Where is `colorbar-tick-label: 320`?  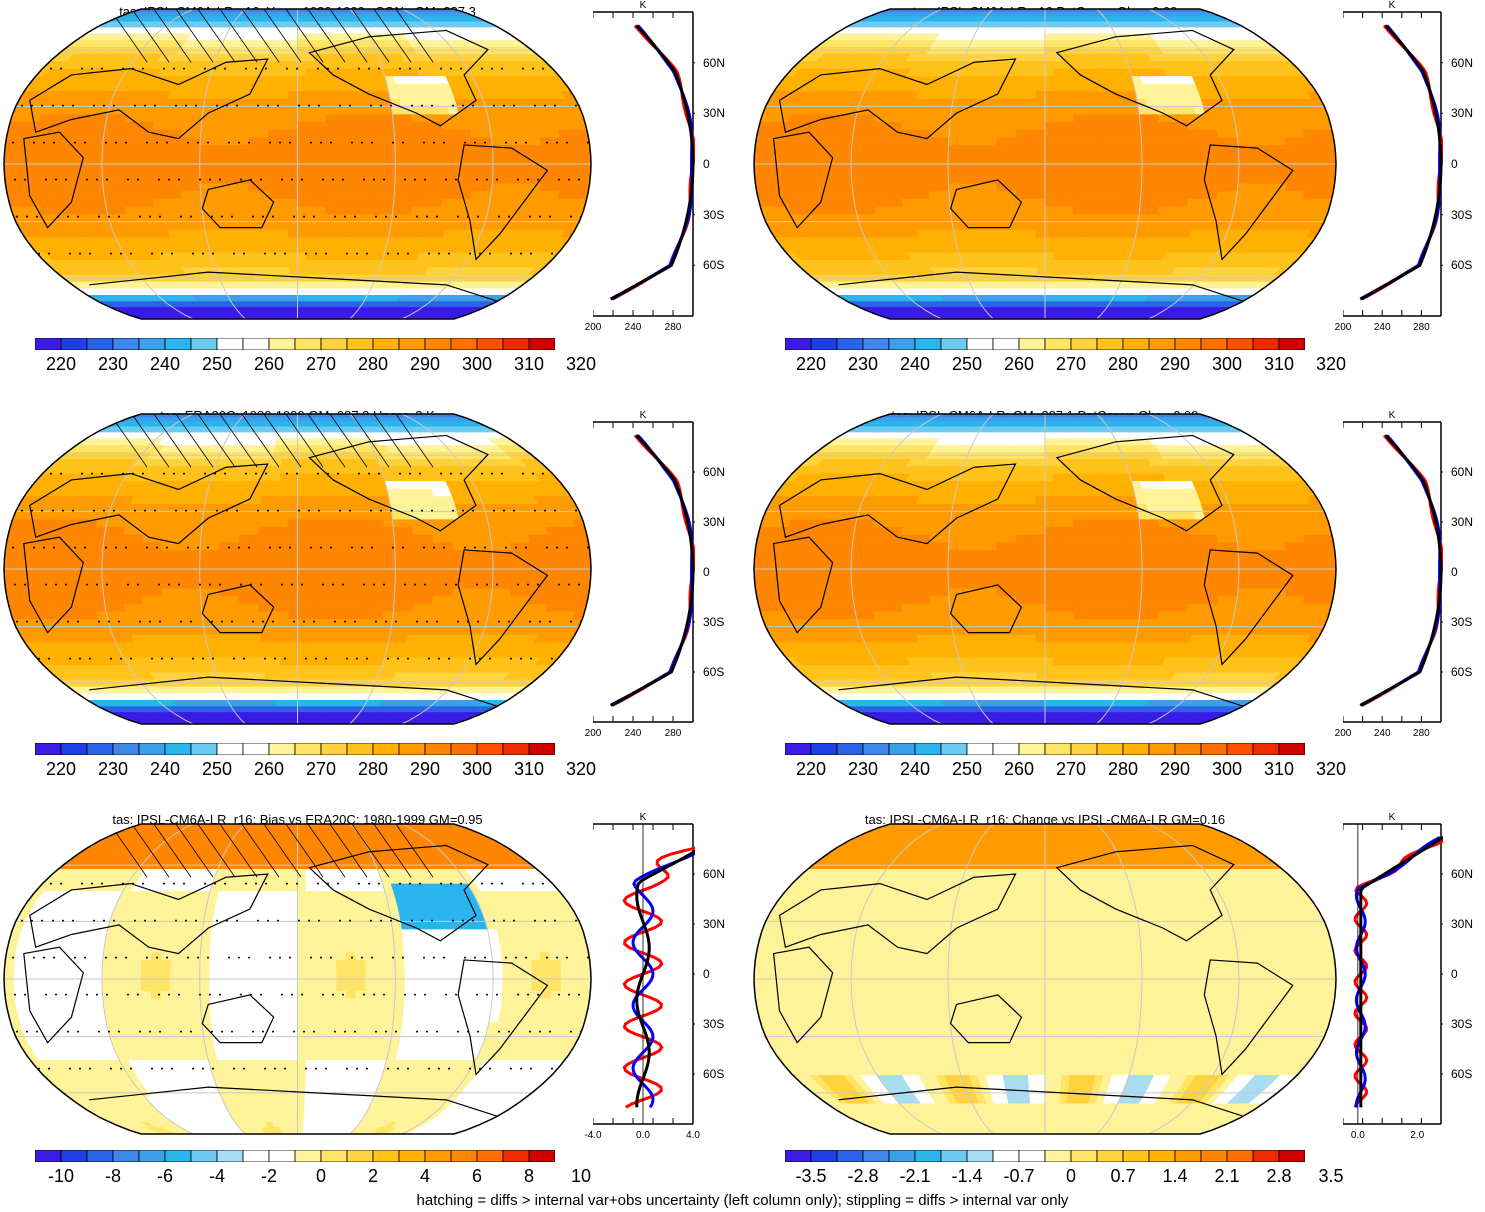
colorbar-tick-label: 320 is located at coordinates (1331, 364).